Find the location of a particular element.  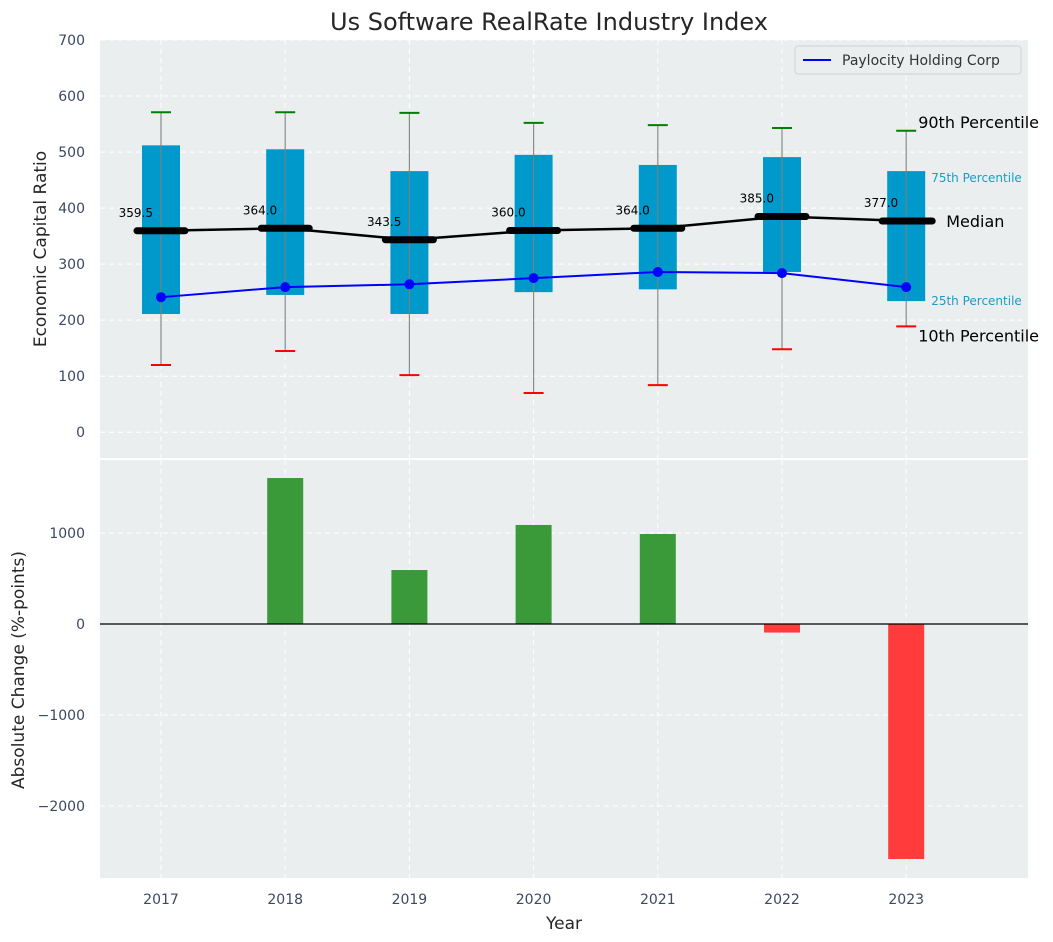

top-y-tick-label: 200 is located at coordinates (71, 321).